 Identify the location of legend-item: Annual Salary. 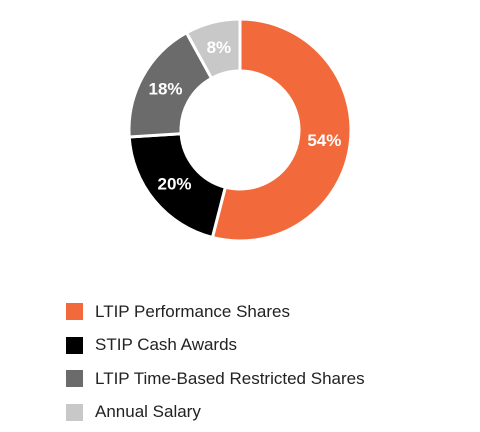
(215, 413).